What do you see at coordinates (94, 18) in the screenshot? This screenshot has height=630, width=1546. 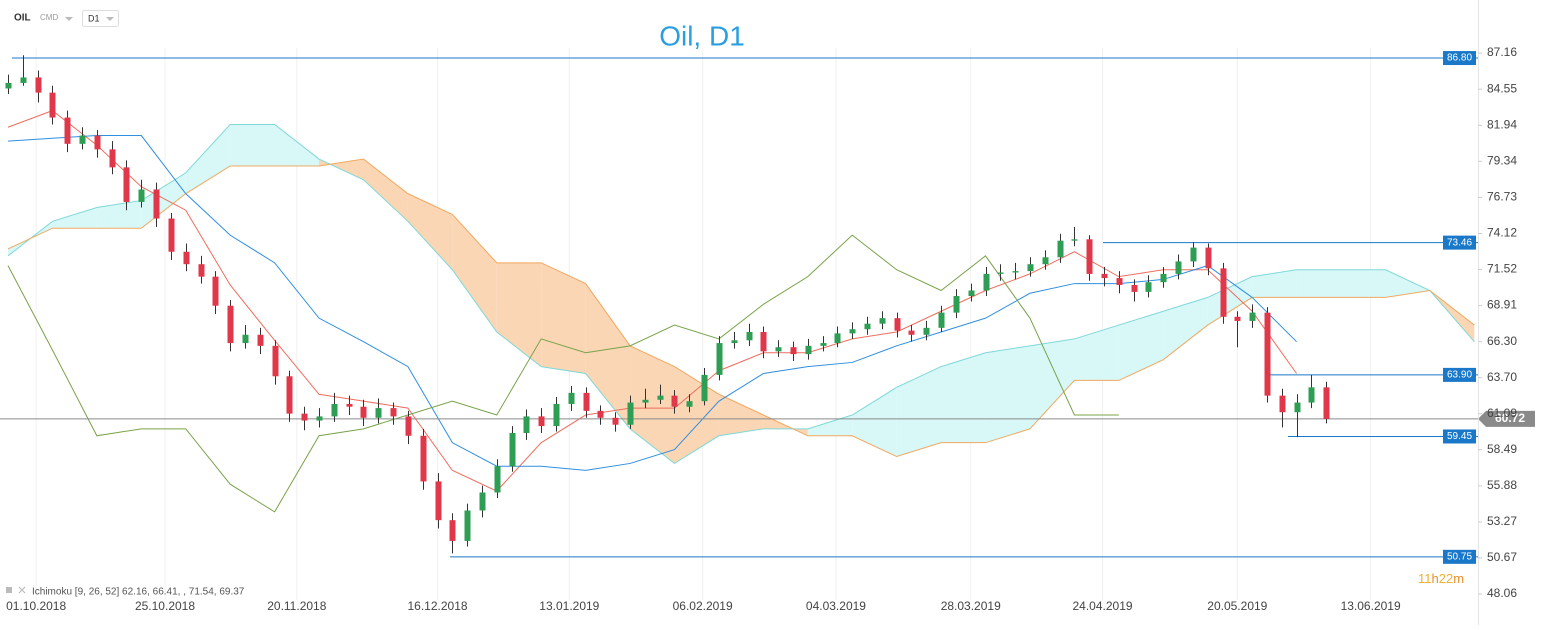 I see `timeframe: D1` at bounding box center [94, 18].